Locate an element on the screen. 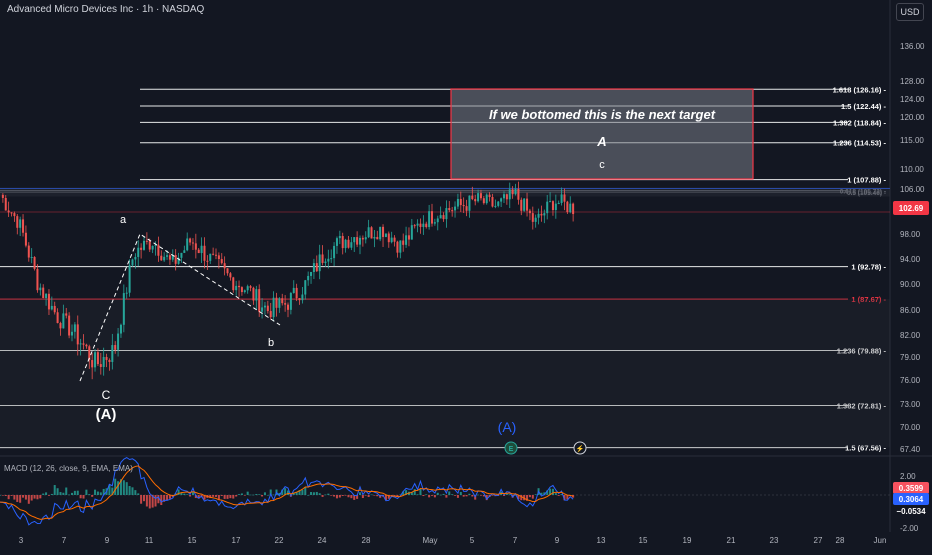  price-tick: 86.00 is located at coordinates (910, 310).